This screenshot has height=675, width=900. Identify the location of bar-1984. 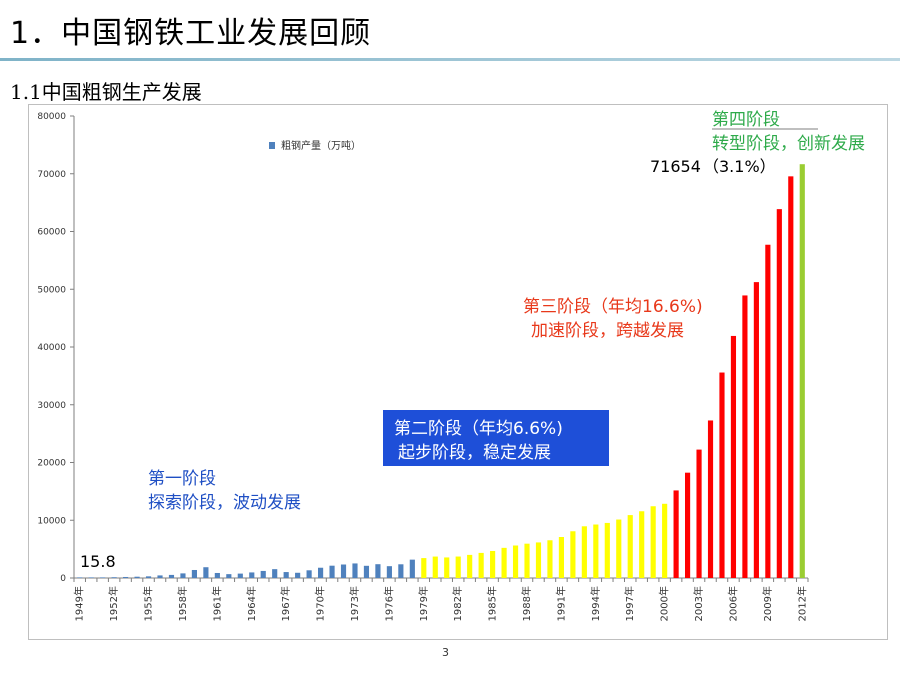
(481, 565).